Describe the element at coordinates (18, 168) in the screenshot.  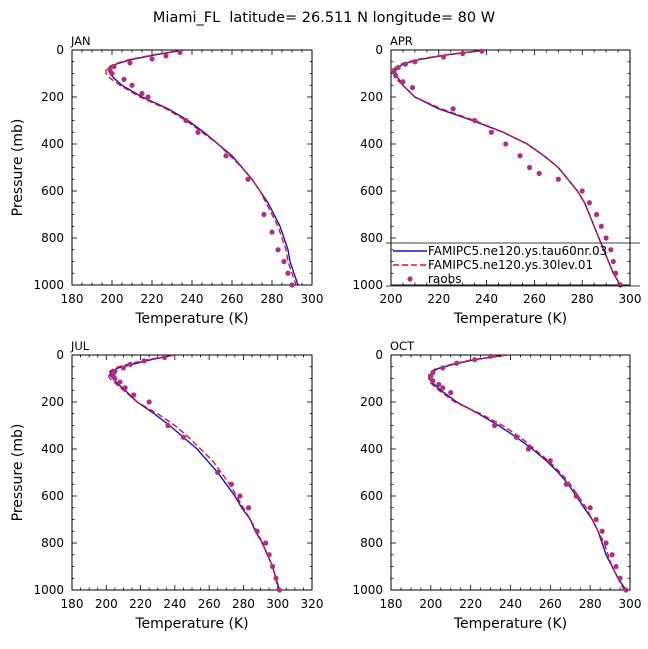
I see `y-axis-label: Pressure (mb)` at that location.